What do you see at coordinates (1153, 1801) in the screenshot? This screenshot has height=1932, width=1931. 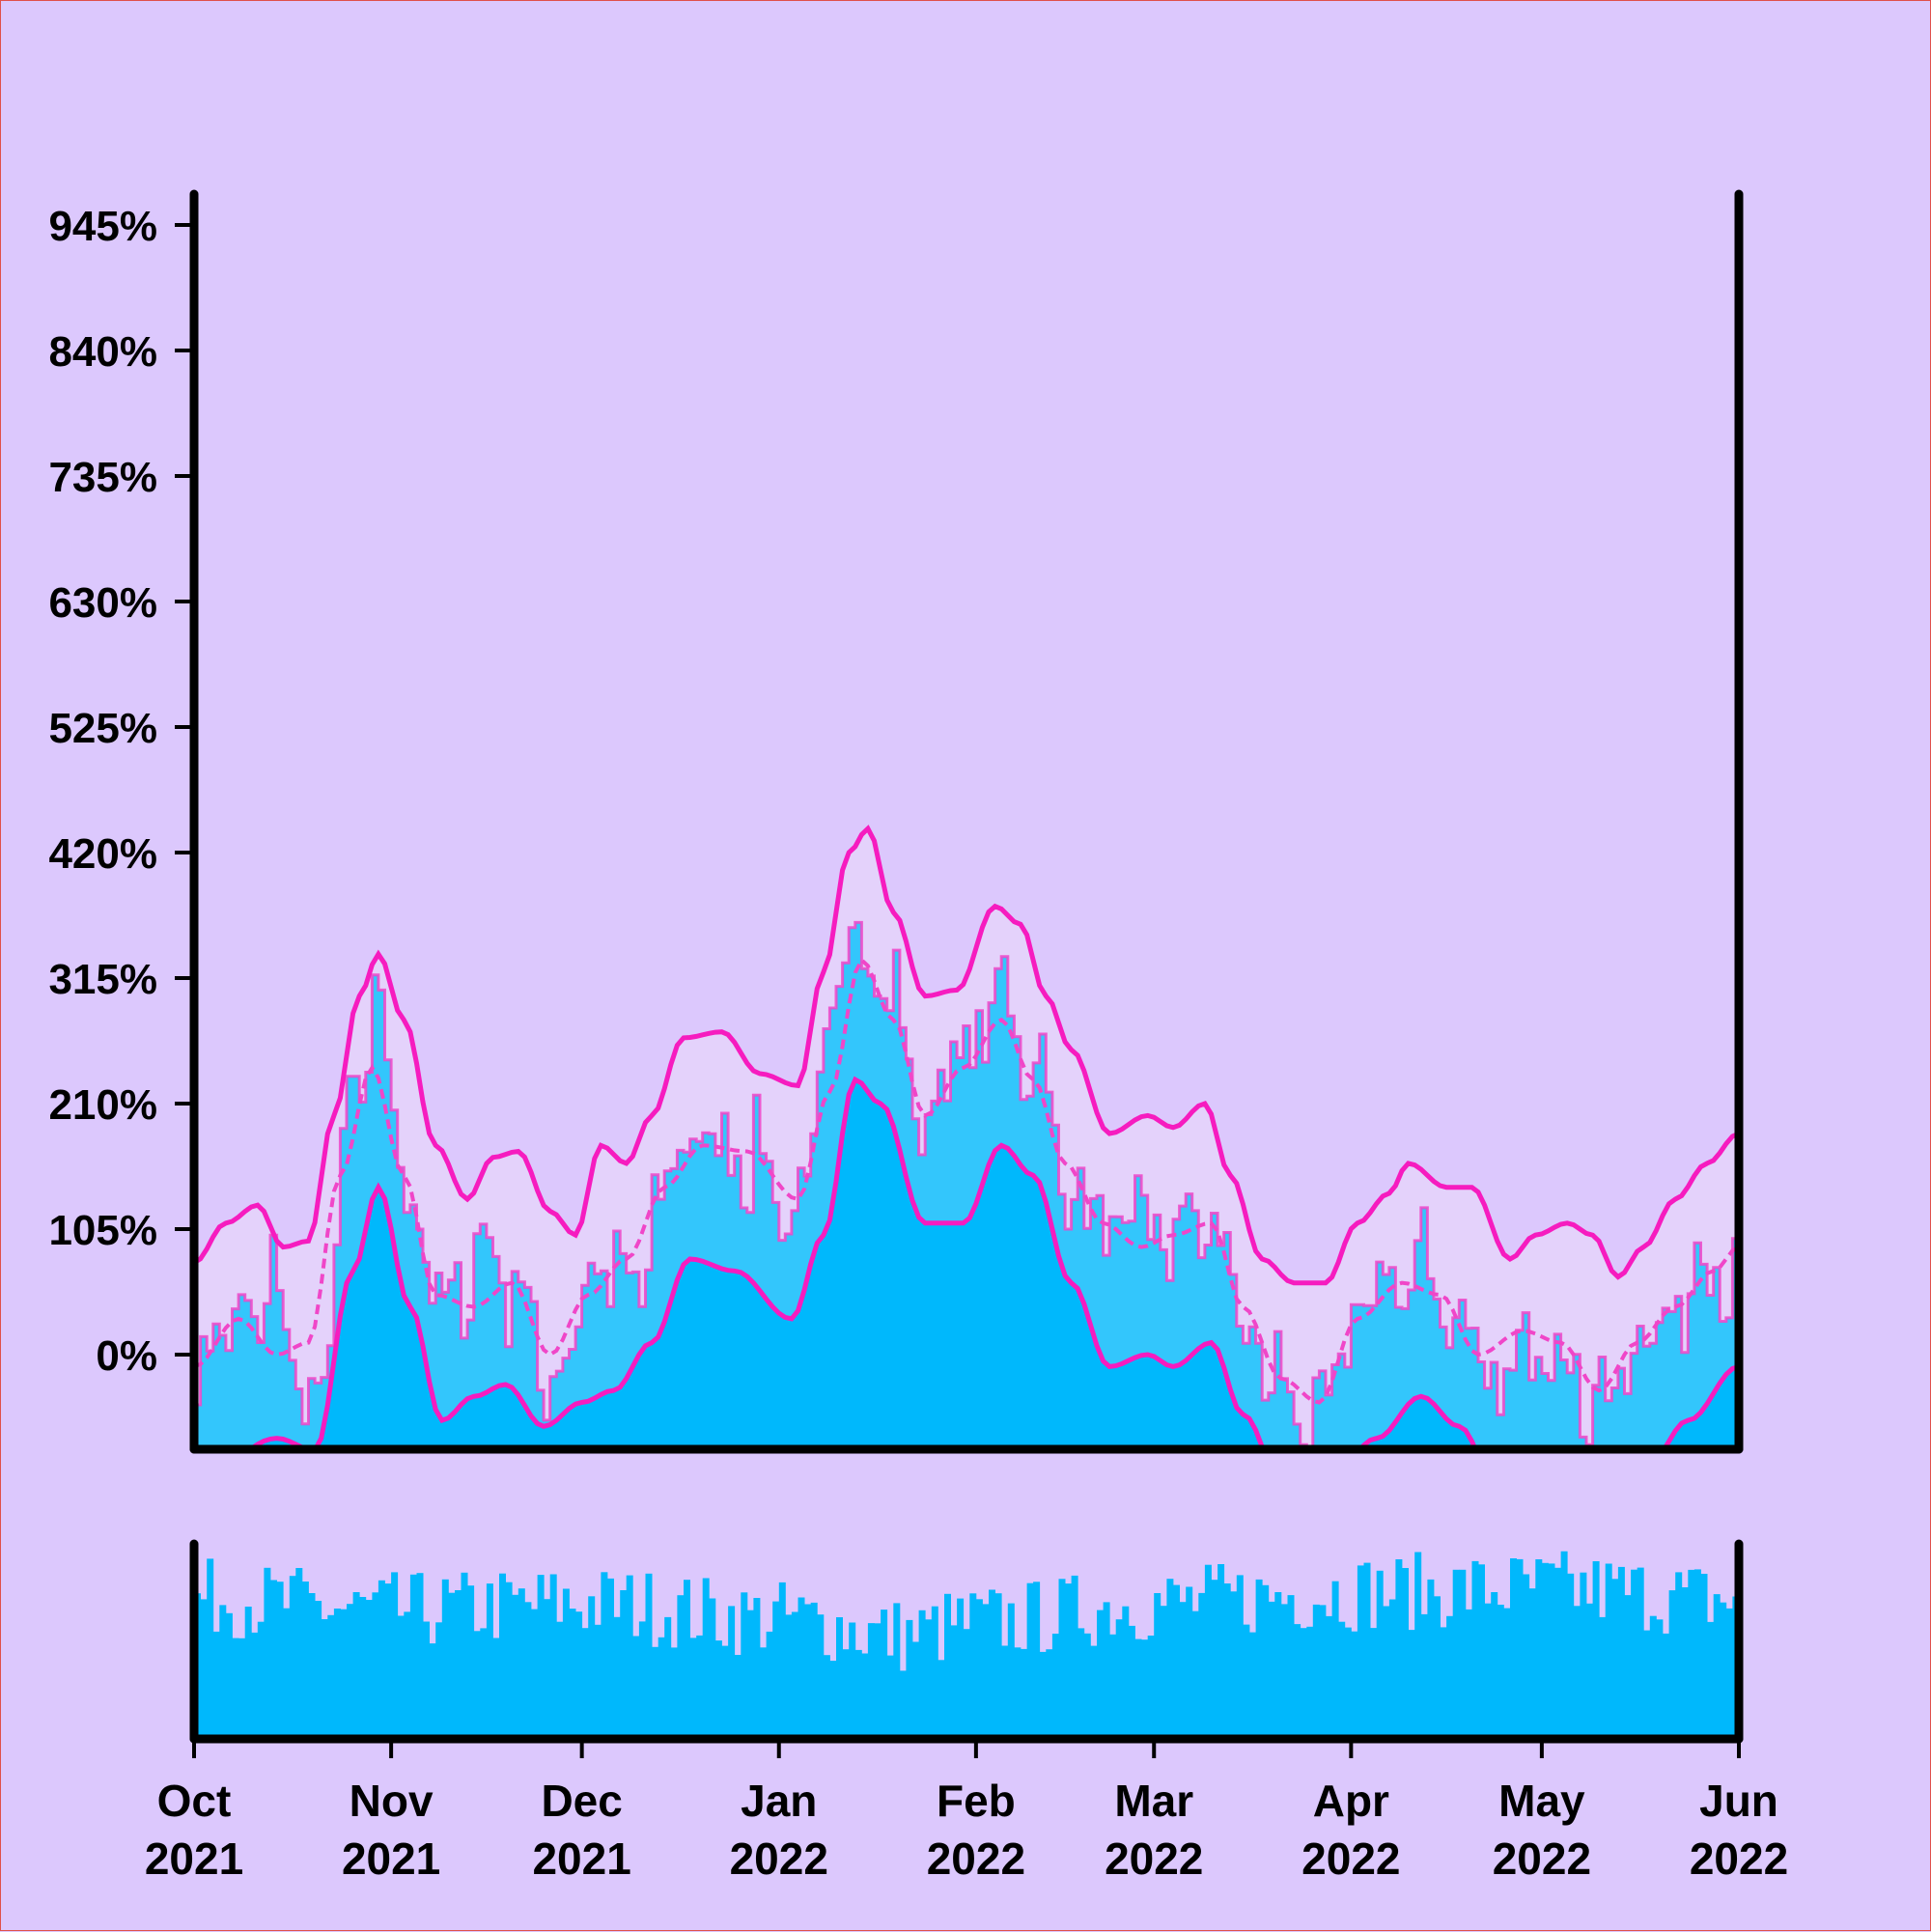 I see `x-tick-label-month: Mar` at bounding box center [1153, 1801].